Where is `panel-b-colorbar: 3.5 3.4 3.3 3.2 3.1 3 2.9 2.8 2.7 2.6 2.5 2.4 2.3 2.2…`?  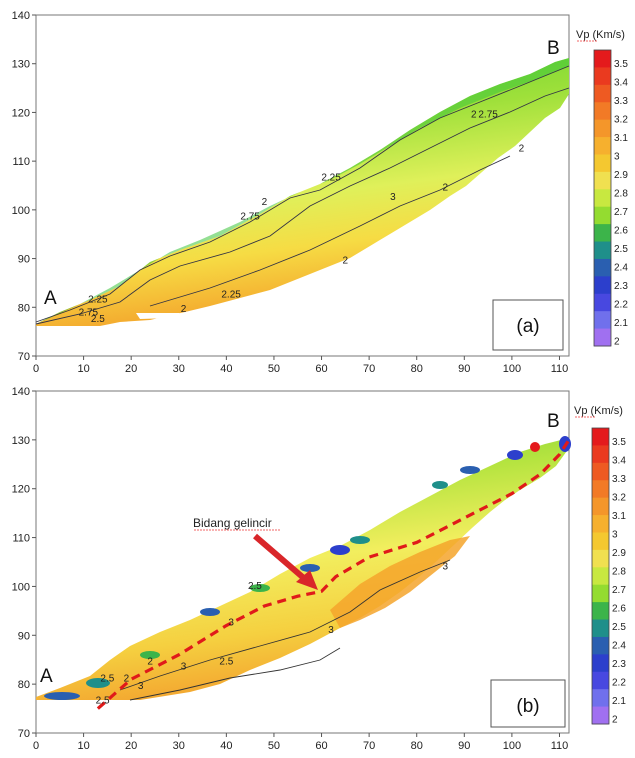
panel-b-colorbar: 3.5 3.4 3.3 3.2 3.1 3 2.9 2.8 2.7 2.6 2.5 2.4 2.3 2.2… is located at coordinates (608, 576).